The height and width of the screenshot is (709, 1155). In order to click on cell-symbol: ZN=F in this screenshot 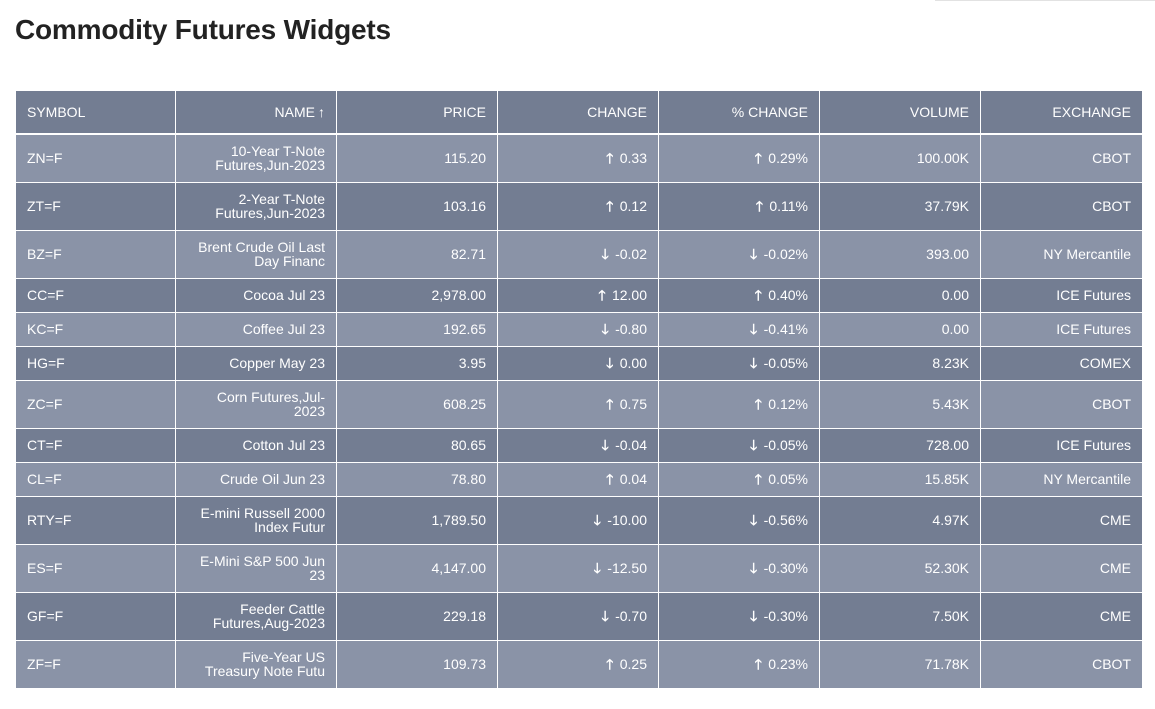, I will do `click(95, 158)`.